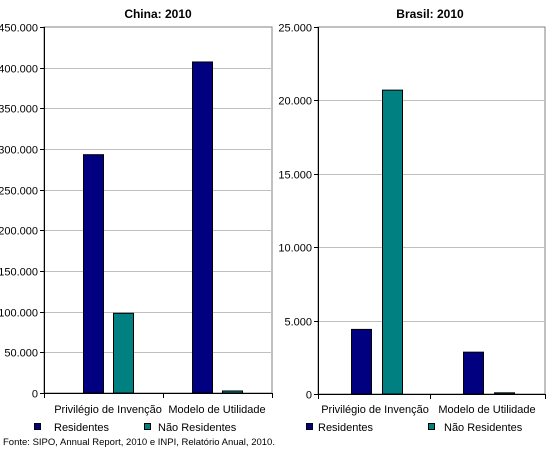 The image size is (550, 456). Describe the element at coordinates (19, 70) in the screenshot. I see `china-y-tick-label: 400.000` at that location.